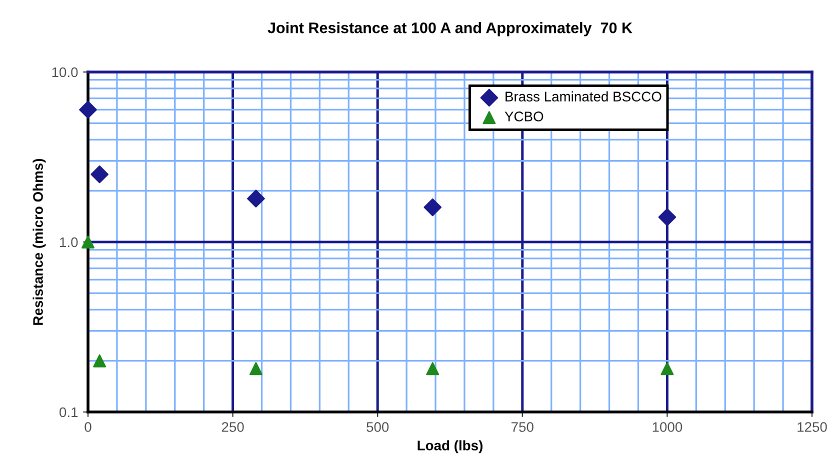 Image resolution: width=832 pixels, height=474 pixels. Describe the element at coordinates (584, 96) in the screenshot. I see `legend-label: Brass Laminated BSCCO` at that location.